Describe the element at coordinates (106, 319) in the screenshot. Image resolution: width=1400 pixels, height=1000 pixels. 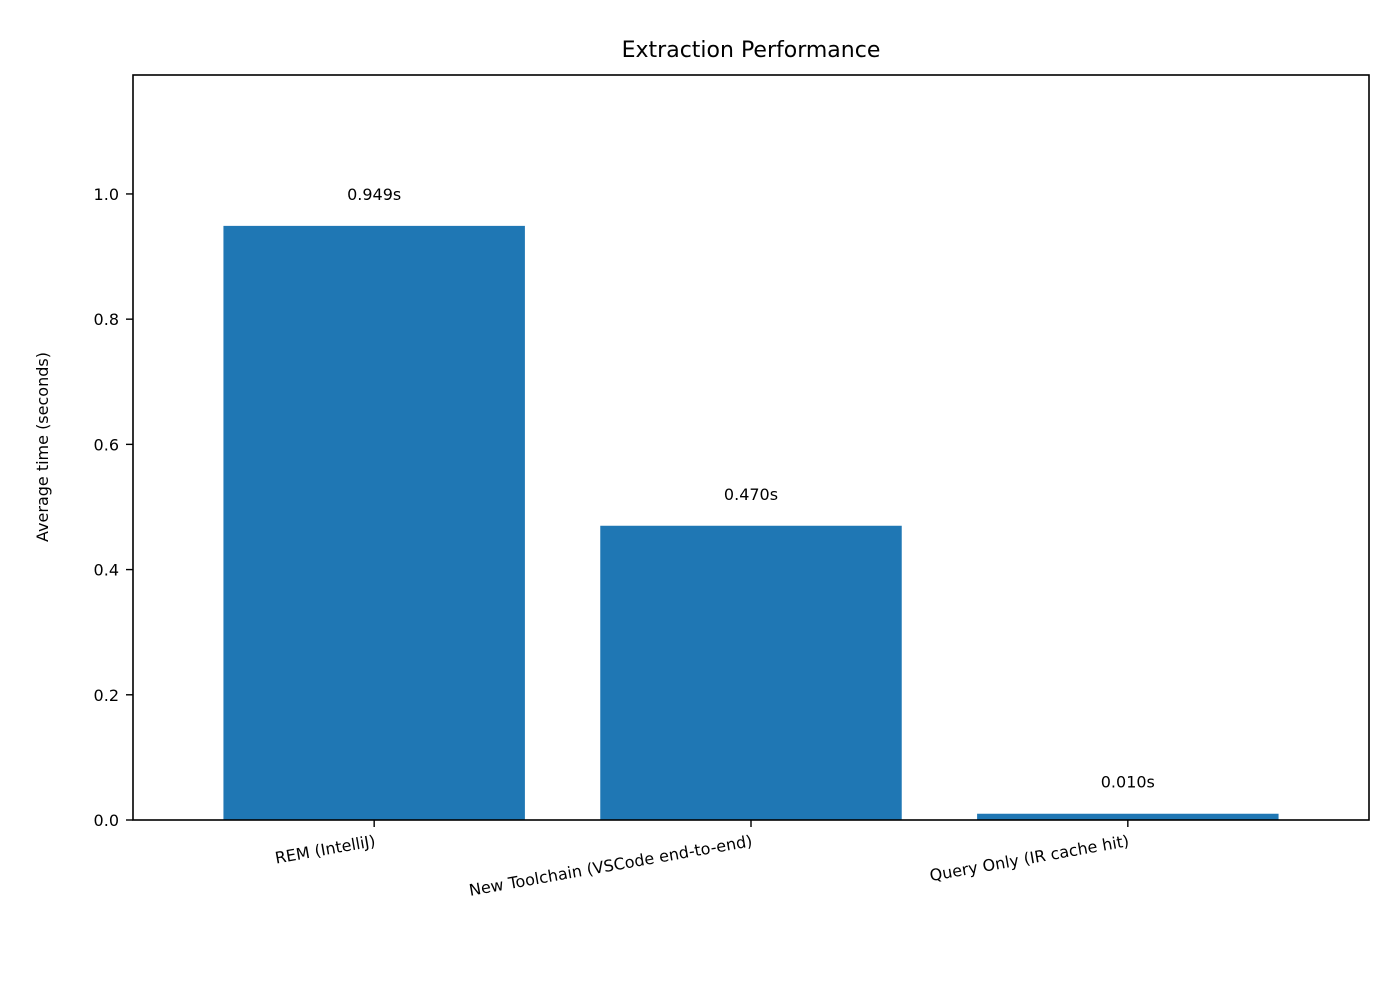
I see `y-tick-label-4: 0.8` at that location.